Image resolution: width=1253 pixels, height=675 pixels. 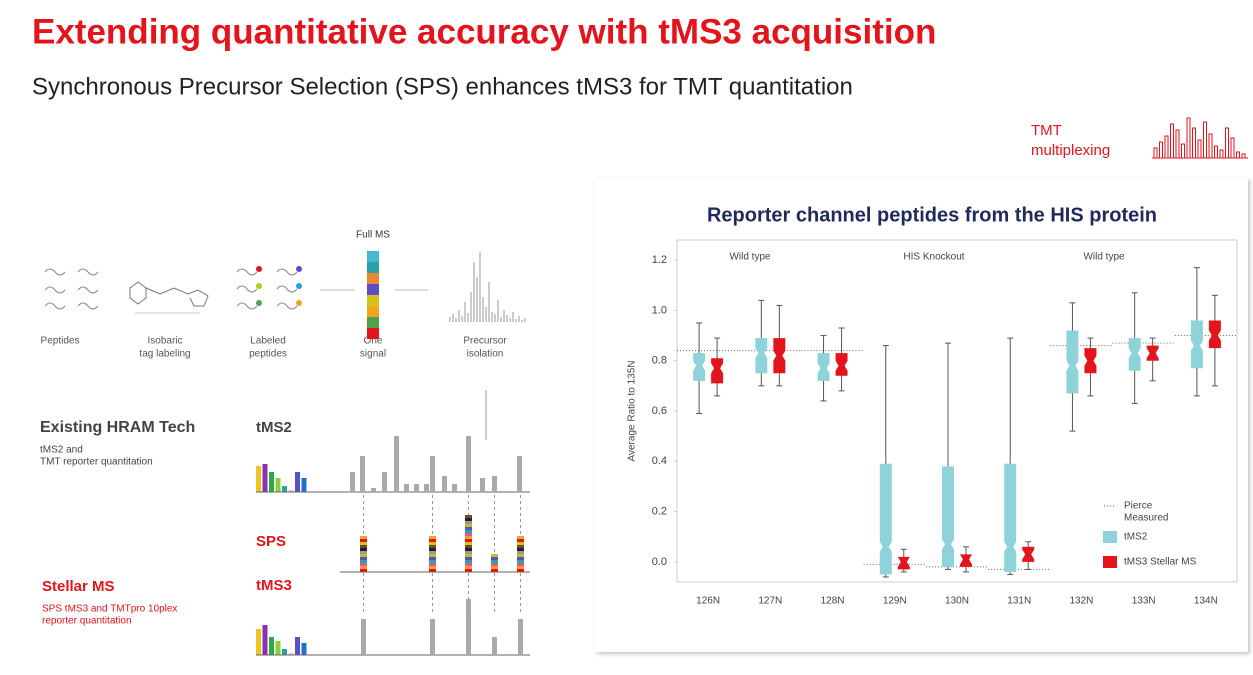 I want to click on y-tick-label: 0.6, so click(x=659, y=411).